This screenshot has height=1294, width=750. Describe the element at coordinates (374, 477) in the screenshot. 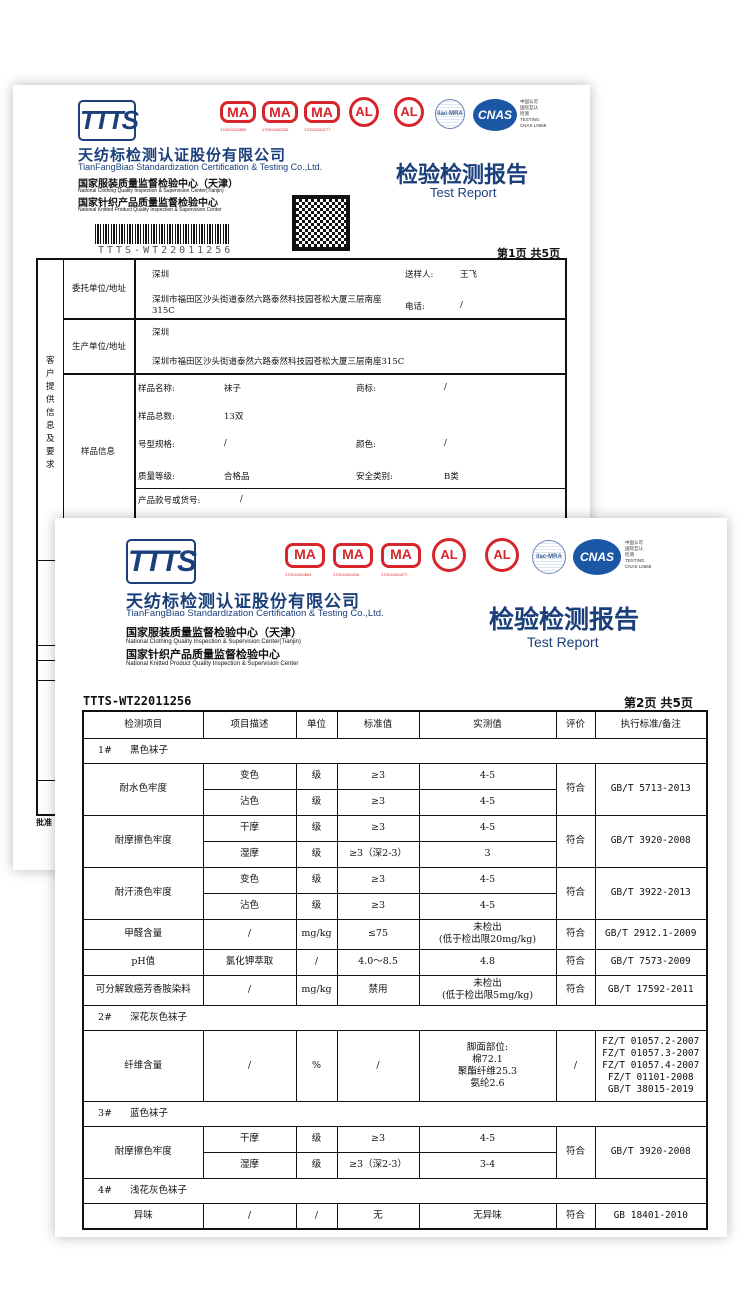

I see `safety-label: 安全类别:` at that location.